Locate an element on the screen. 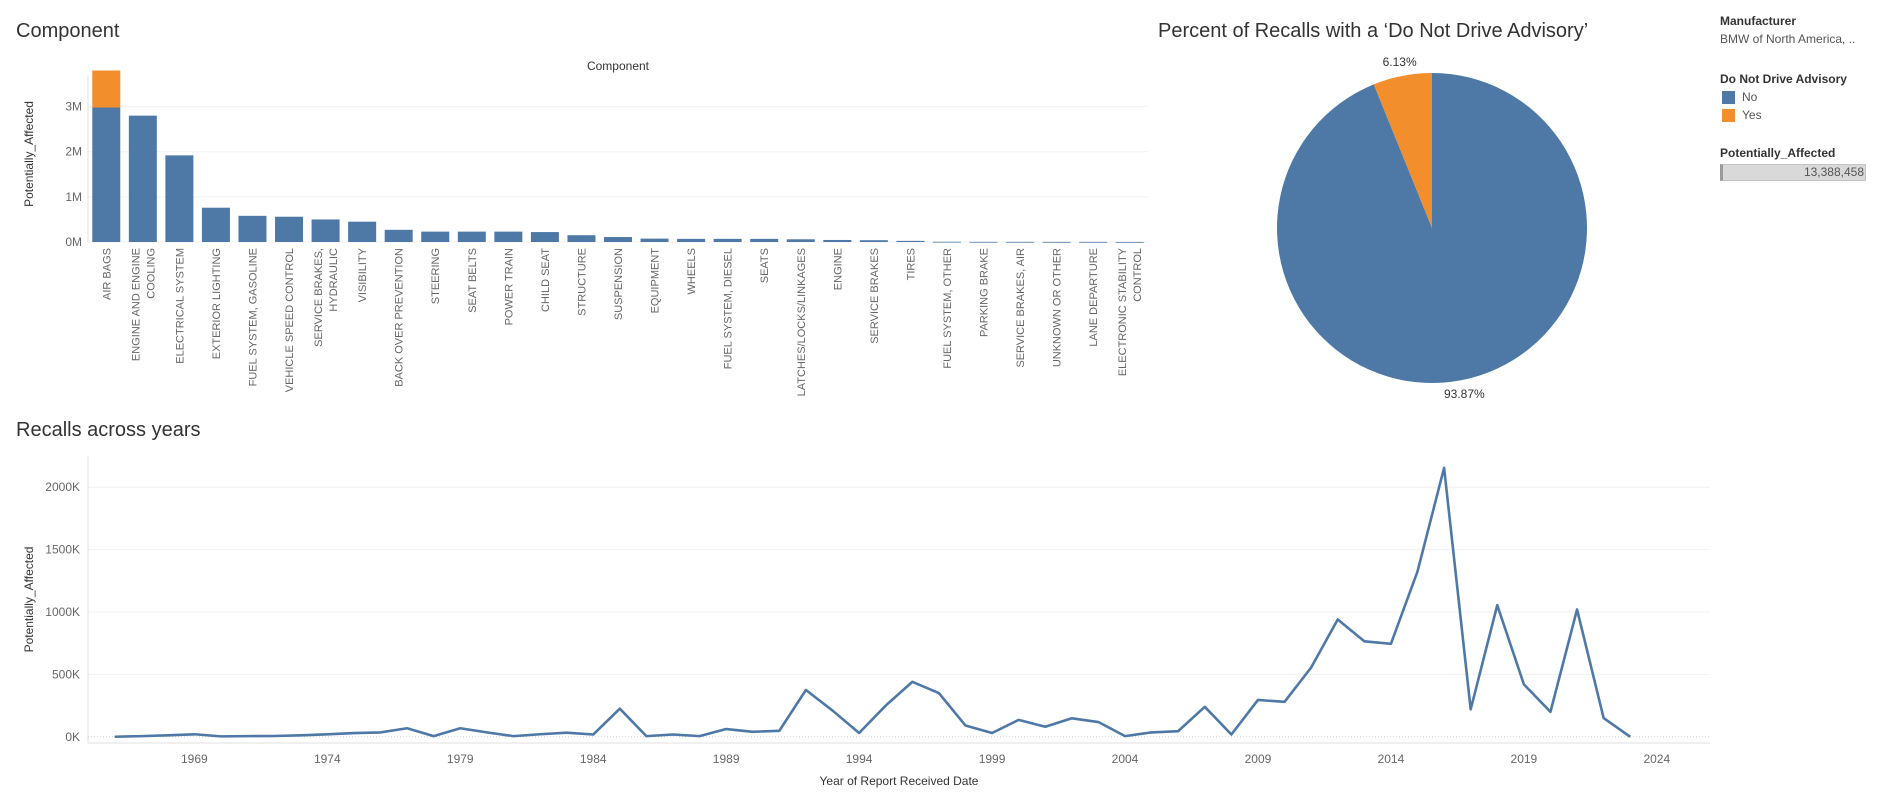  line-x-axis-title: Year of Report Received Date is located at coordinates (899, 781).